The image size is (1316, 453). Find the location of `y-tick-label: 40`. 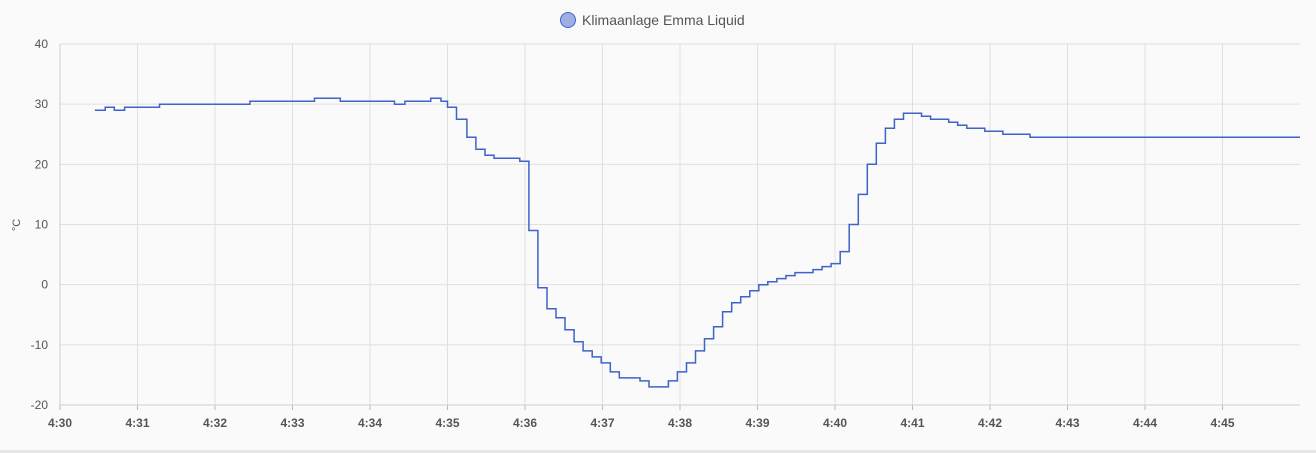

y-tick-label: 40 is located at coordinates (42, 44).